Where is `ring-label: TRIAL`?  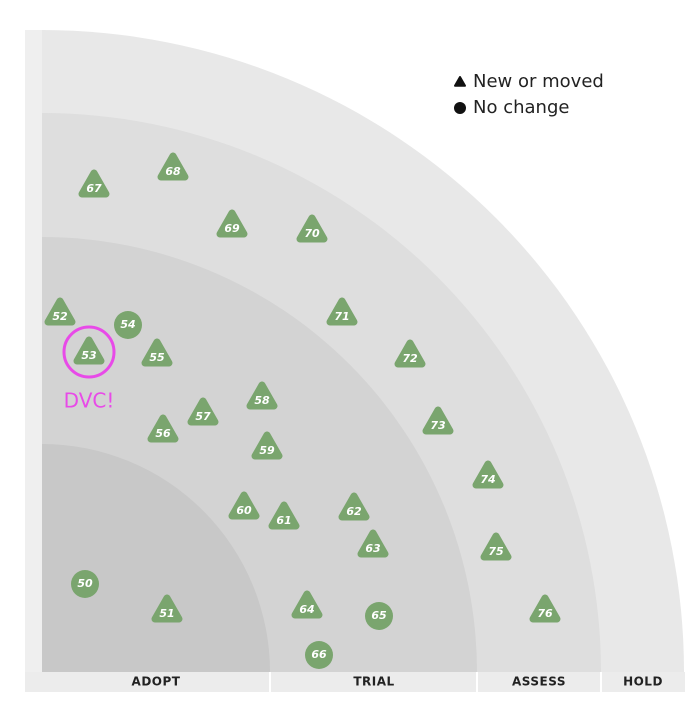 ring-label: TRIAL is located at coordinates (373, 682).